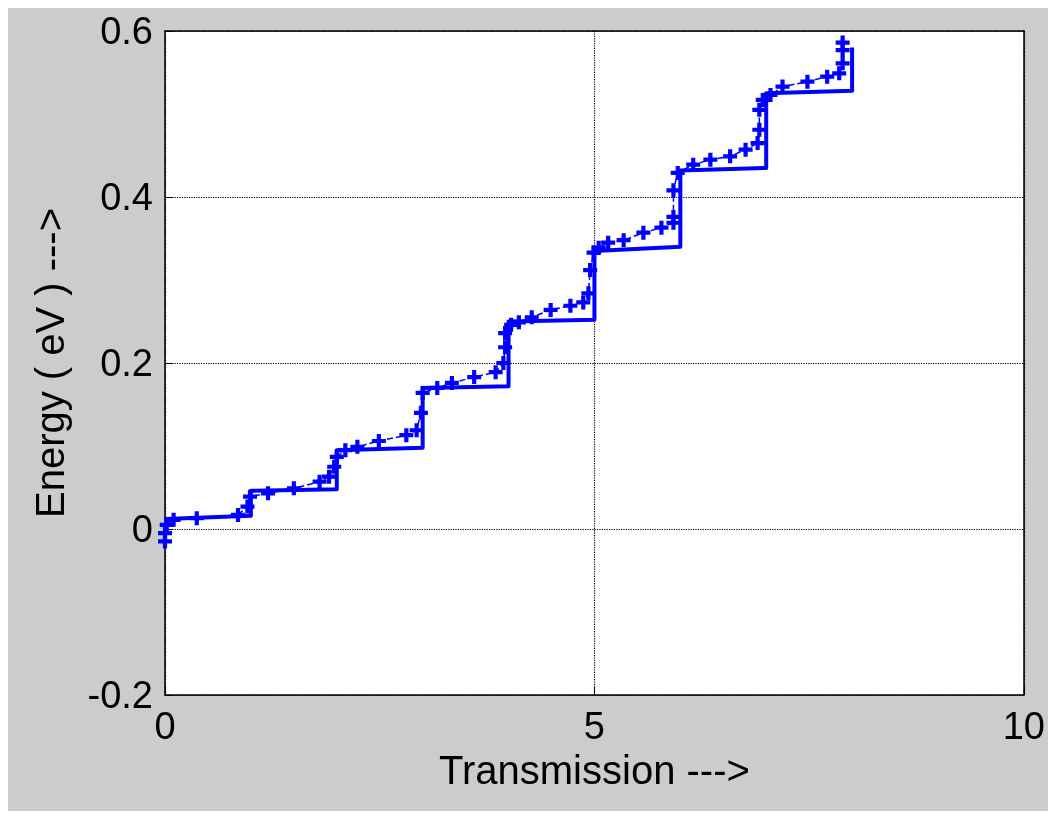 The image size is (1056, 819). I want to click on y-axis-title: Energy ( eV ) --->, so click(50, 363).